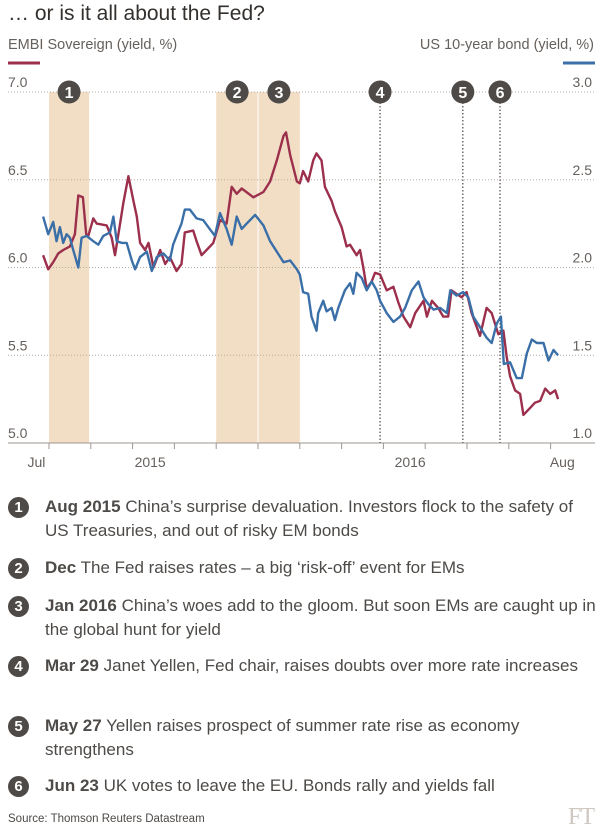 This screenshot has height=834, width=600. I want to click on event-marker-label: 6, so click(500, 93).